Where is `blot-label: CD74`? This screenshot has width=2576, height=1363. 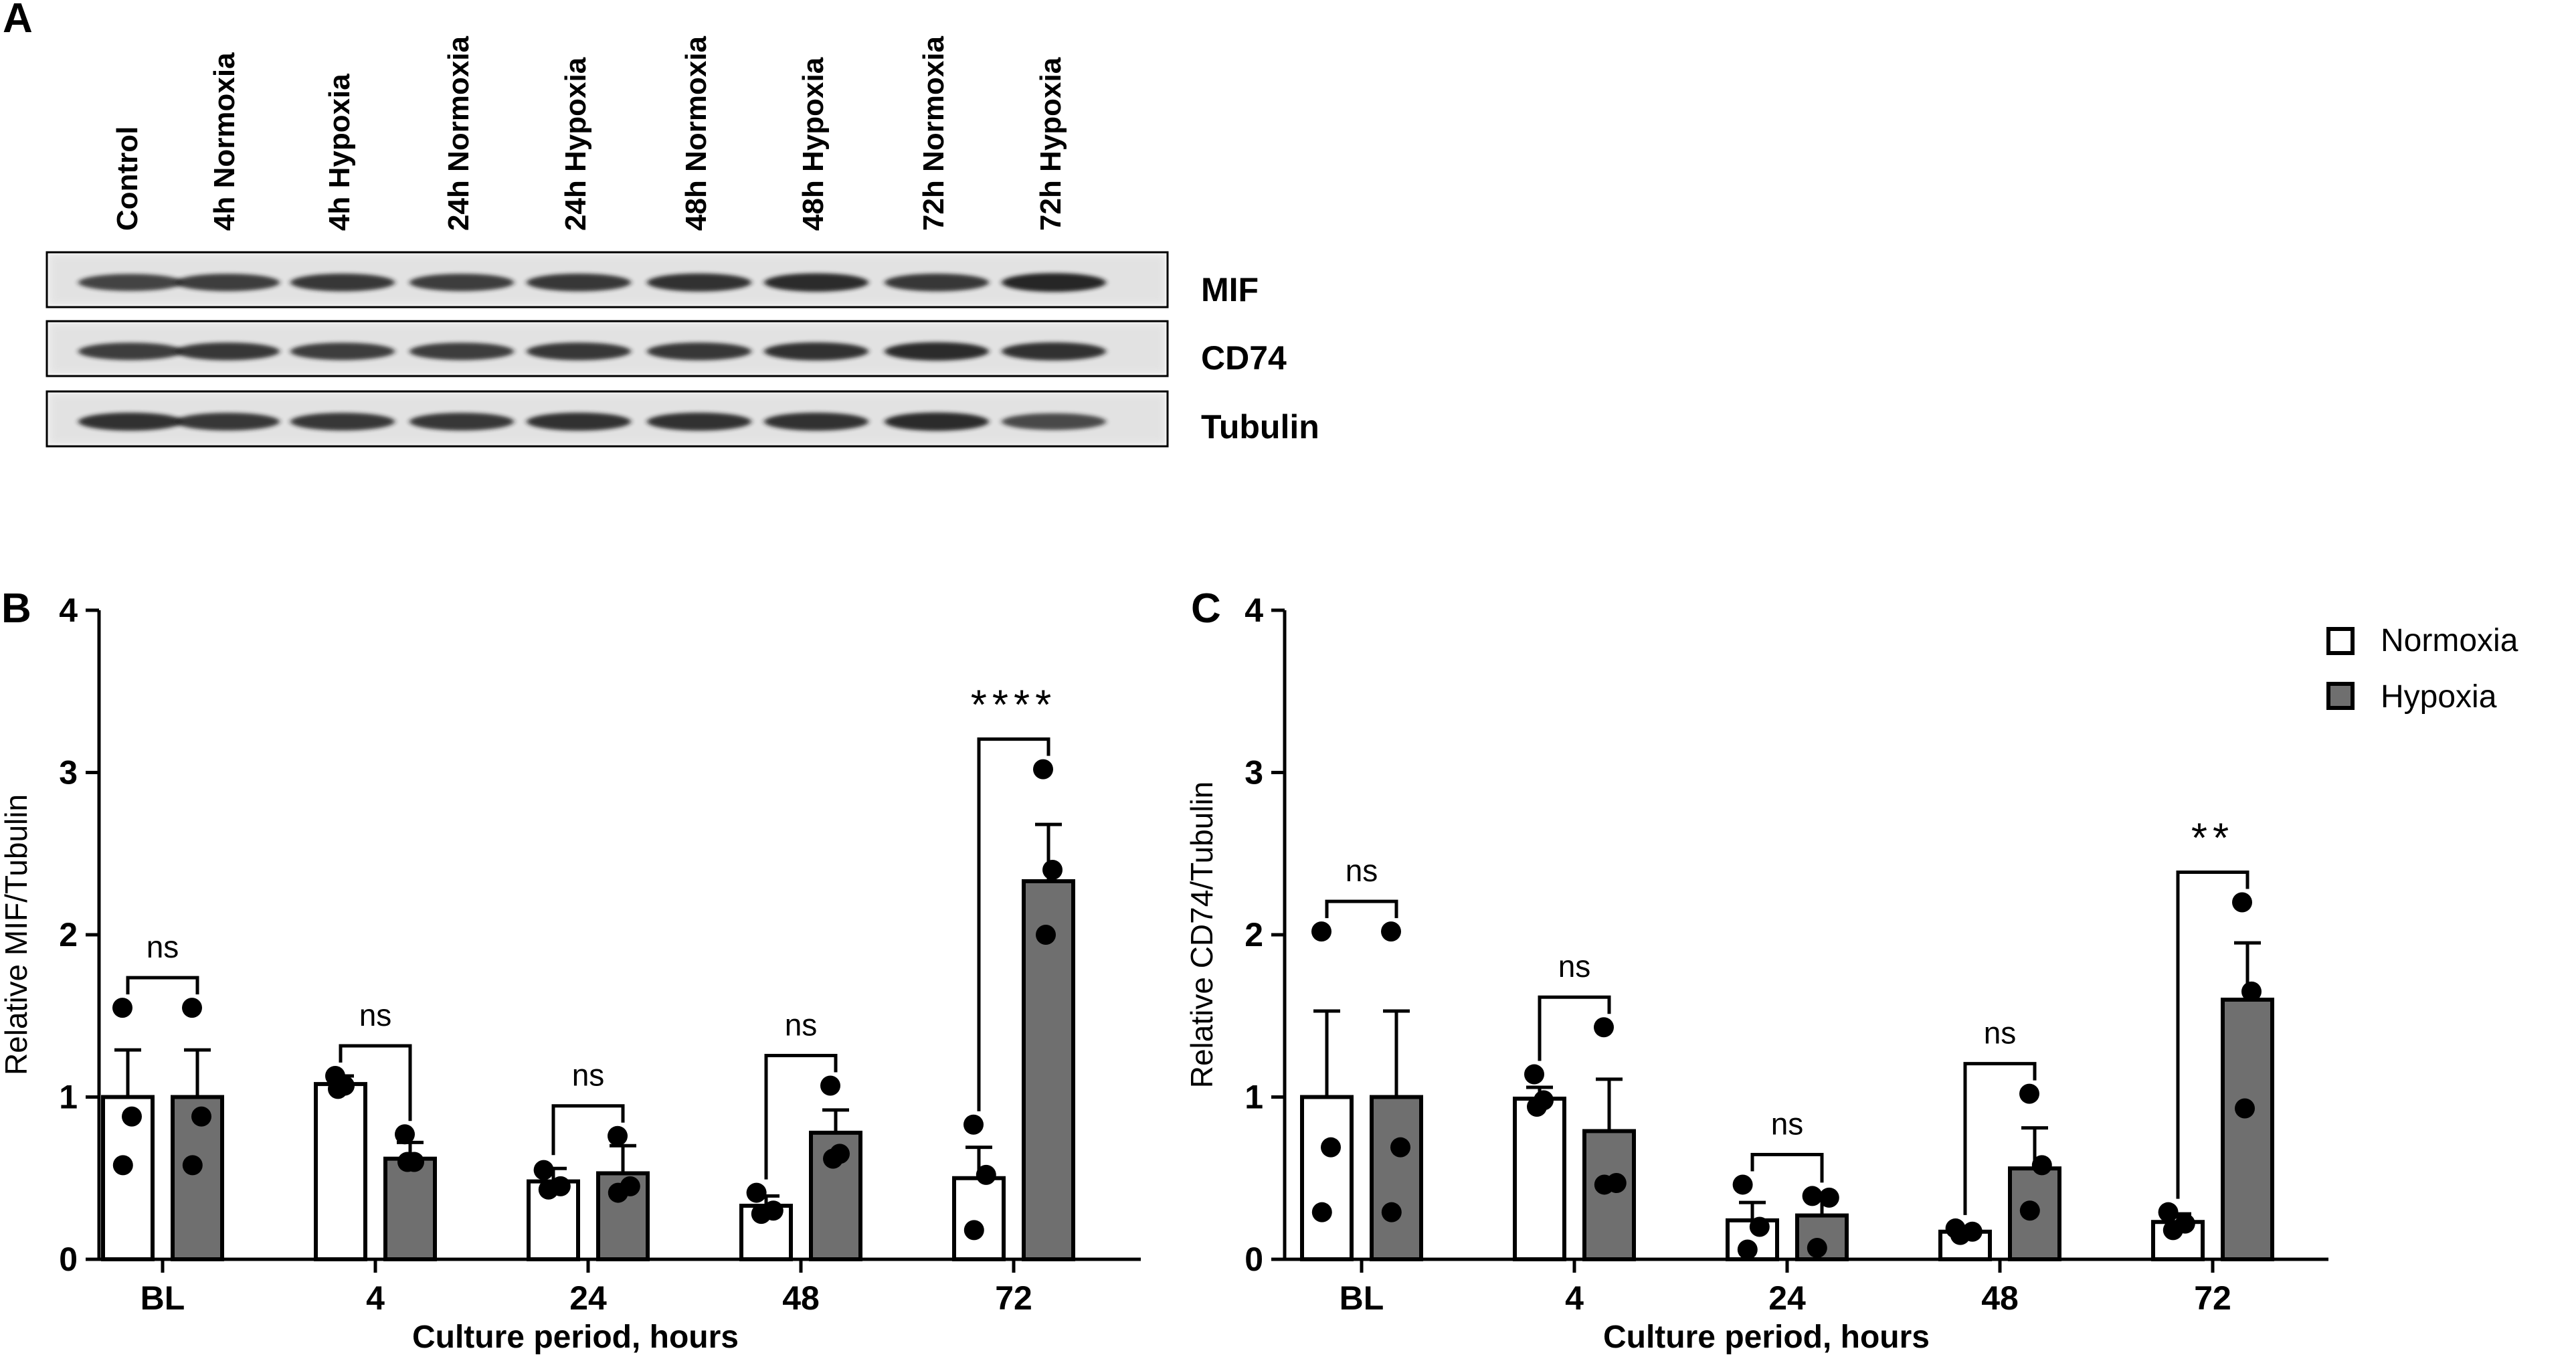 blot-label: CD74 is located at coordinates (1244, 358).